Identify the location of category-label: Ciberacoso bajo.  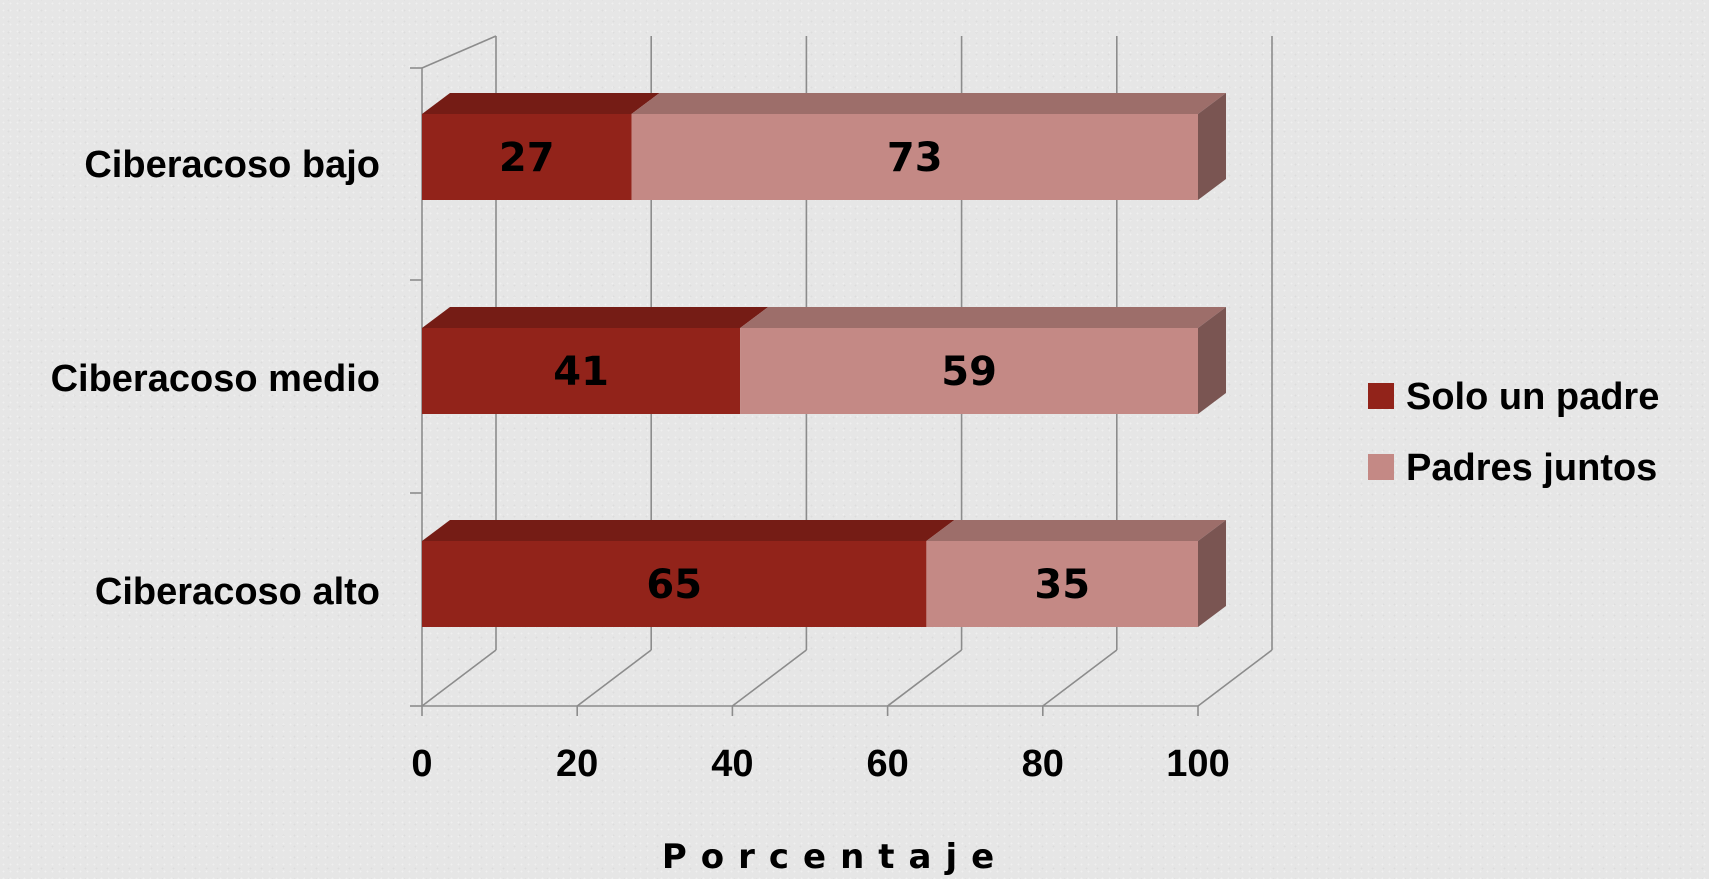
(232, 165).